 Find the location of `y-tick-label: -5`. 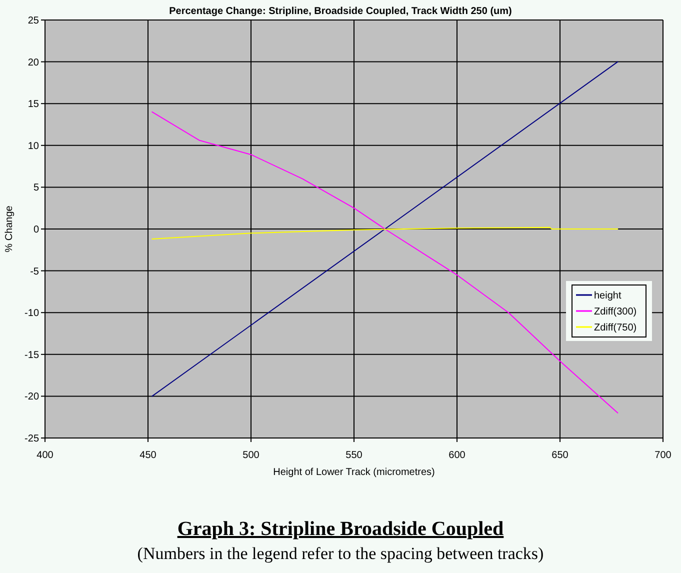

y-tick-label: -5 is located at coordinates (35, 272).